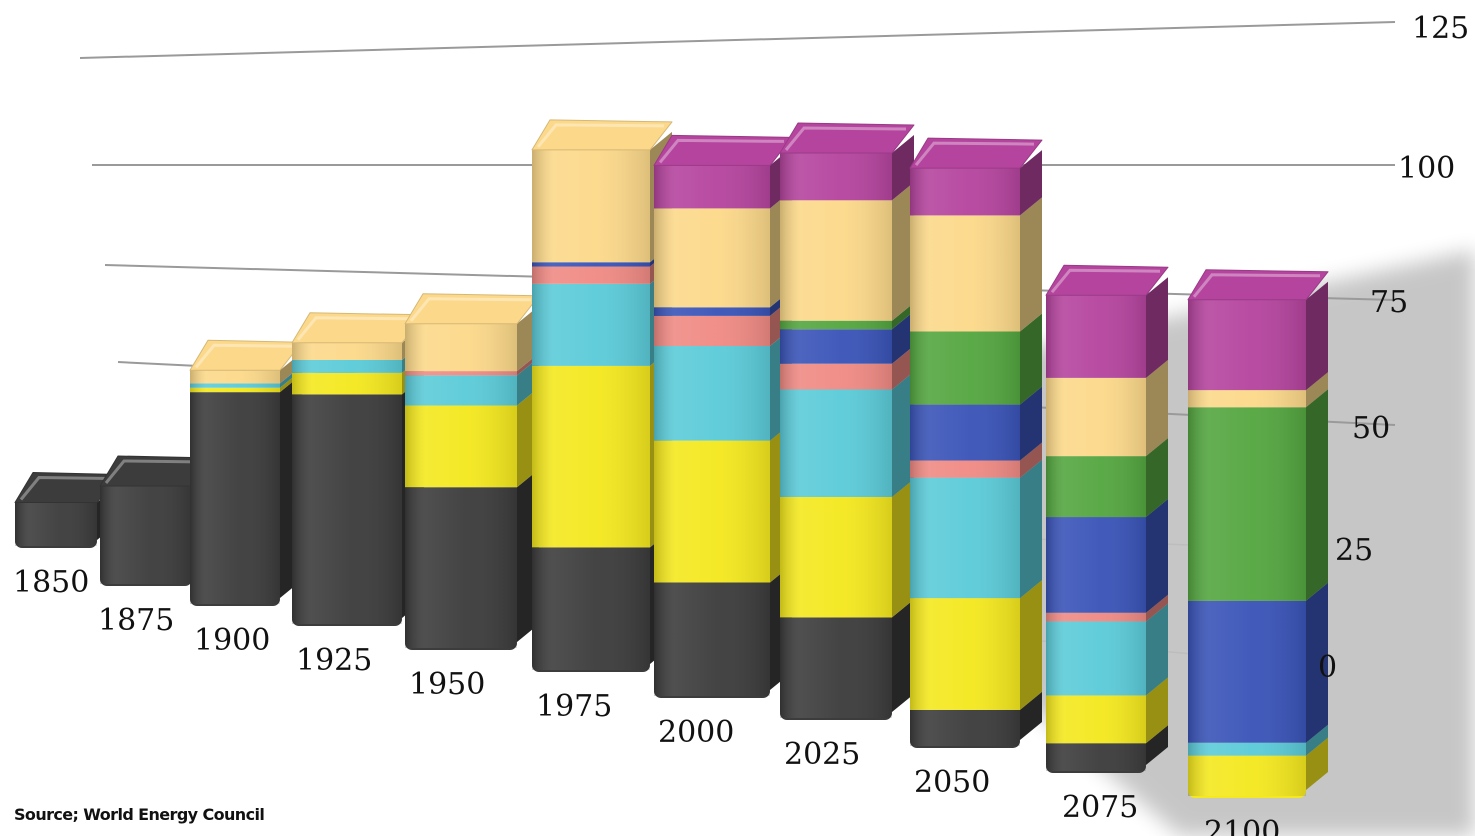 The image size is (1475, 836). I want to click on y-tick-label: 50, so click(1371, 428).